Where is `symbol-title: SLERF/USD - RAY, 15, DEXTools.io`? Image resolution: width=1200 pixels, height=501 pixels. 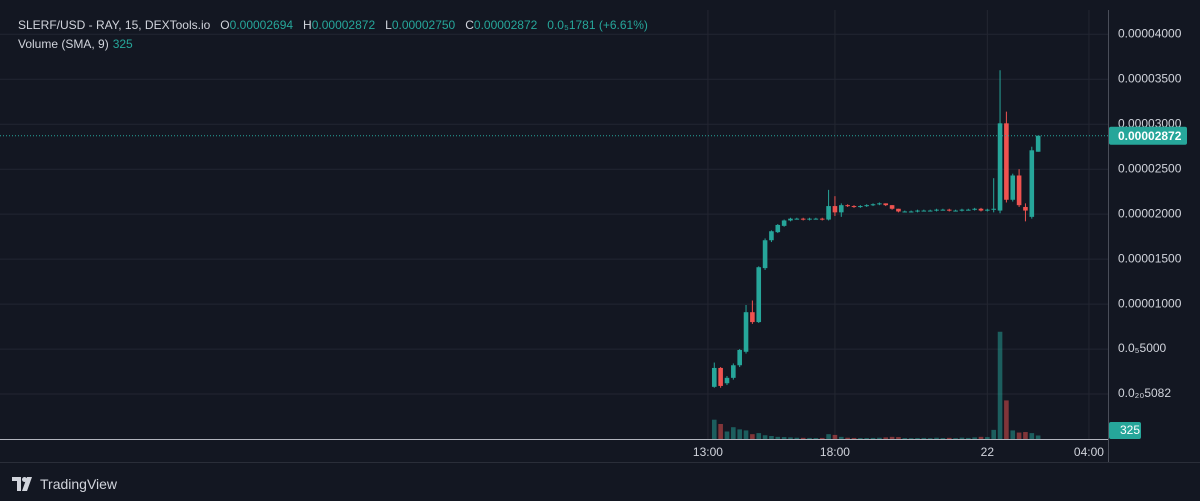 symbol-title: SLERF/USD - RAY, 15, DEXTools.io is located at coordinates (114, 25).